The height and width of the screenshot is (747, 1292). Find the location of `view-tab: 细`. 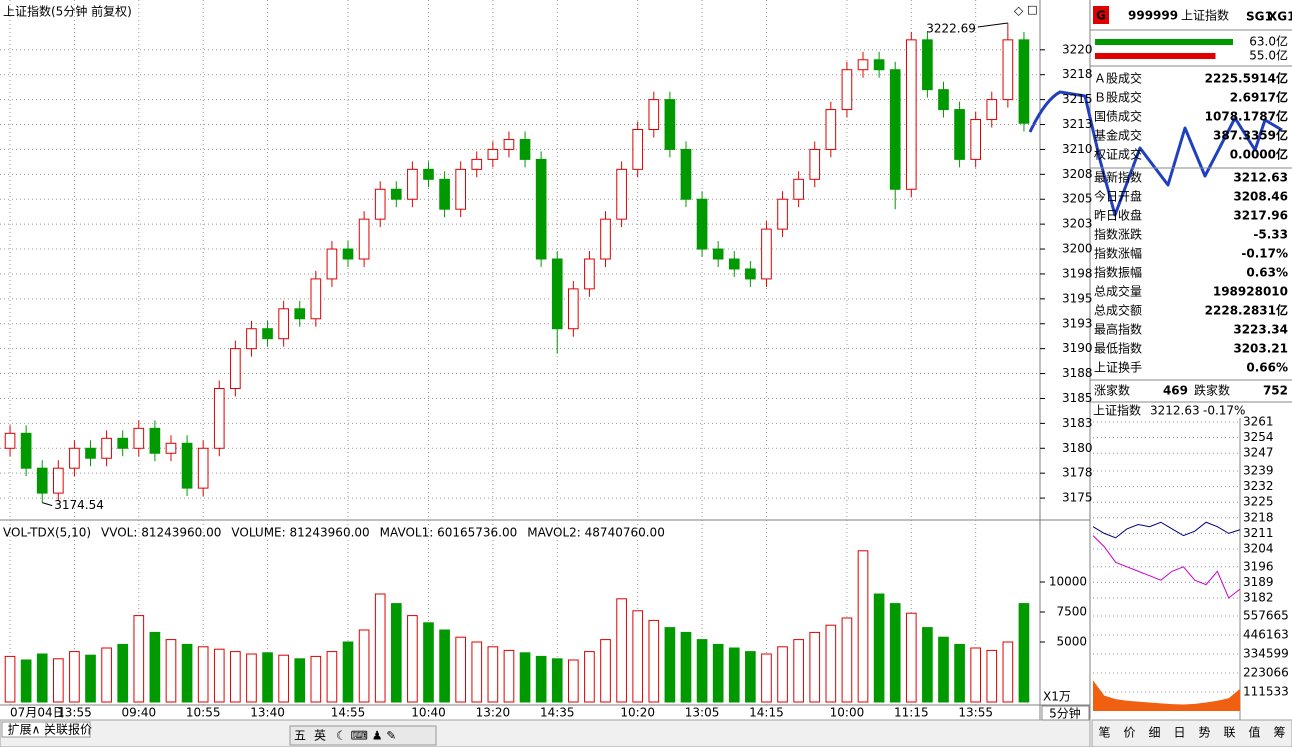

view-tab: 细 is located at coordinates (1154, 733).